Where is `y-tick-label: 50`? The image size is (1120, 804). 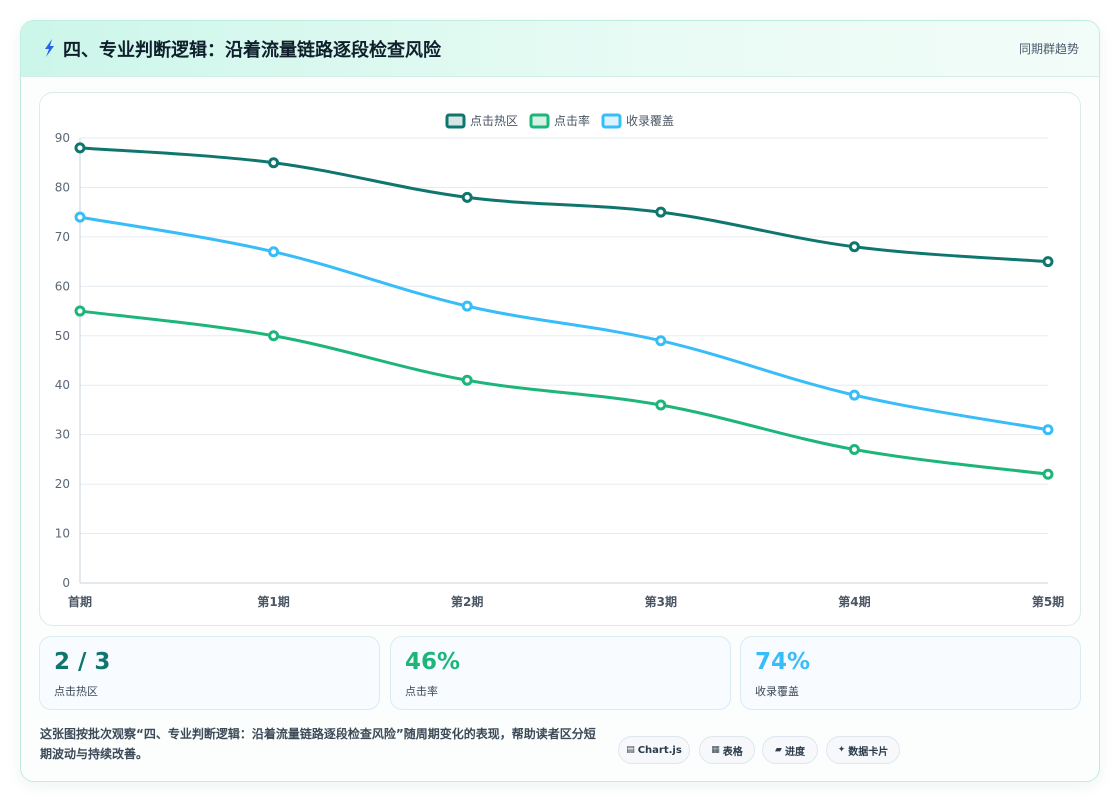
y-tick-label: 50 is located at coordinates (62, 336).